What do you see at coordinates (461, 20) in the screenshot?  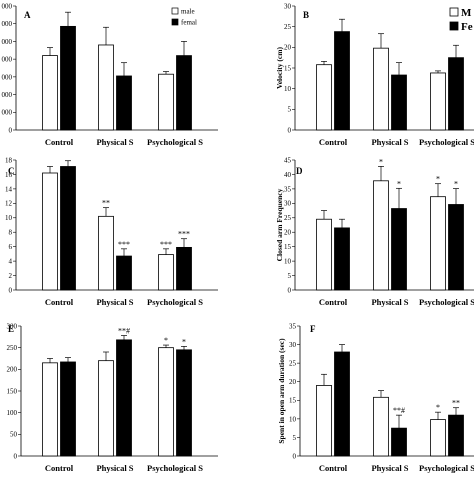 I see `legend-b: M Fe` at bounding box center [461, 20].